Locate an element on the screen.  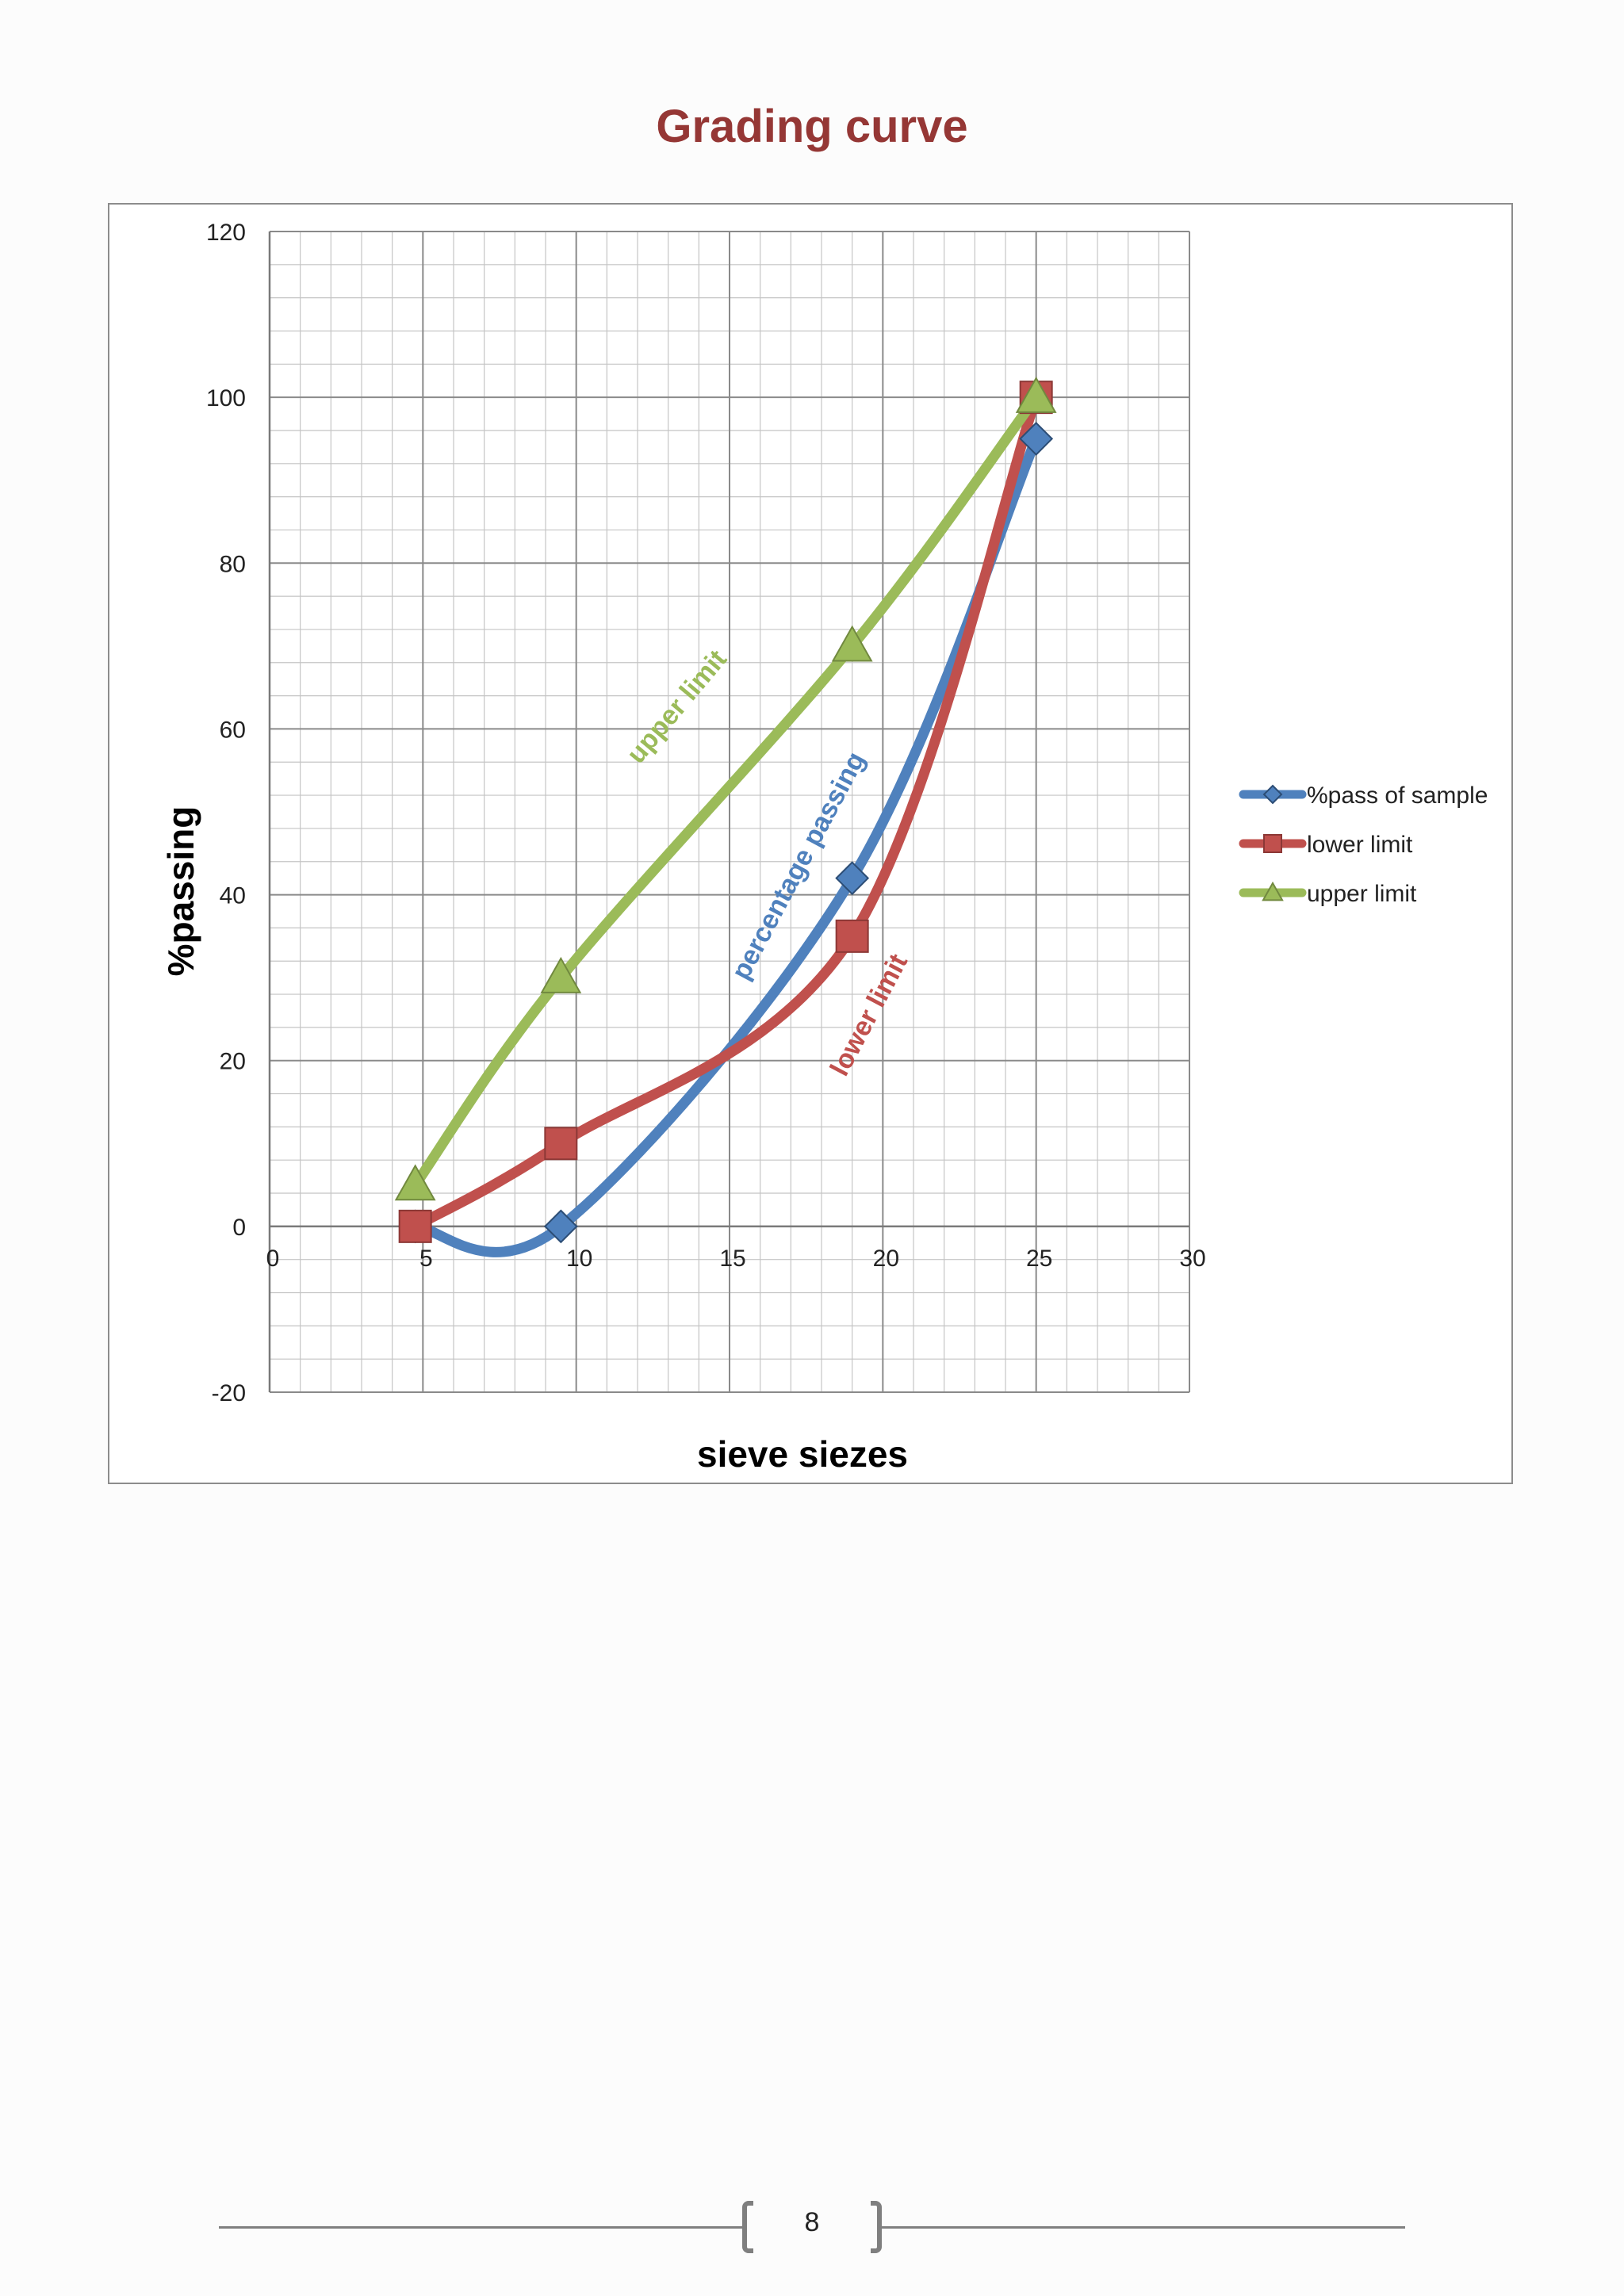
page-number: 8 is located at coordinates (812, 2222).